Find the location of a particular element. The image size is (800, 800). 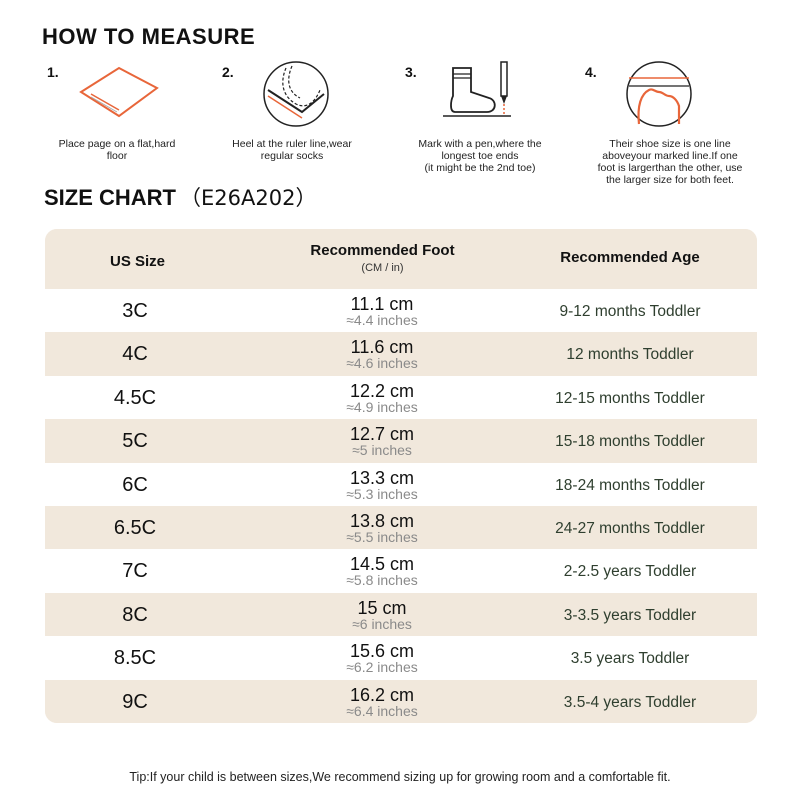

cell-cm: 11.6 cm is located at coordinates (382, 347).